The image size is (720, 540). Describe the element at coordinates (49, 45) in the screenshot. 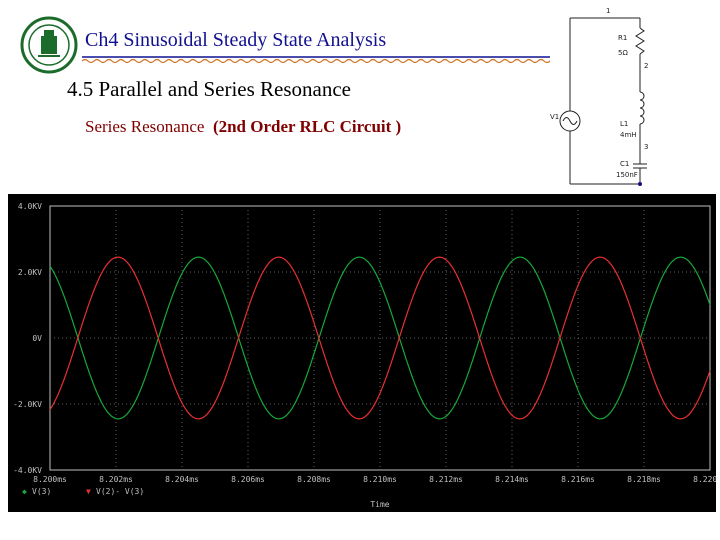

I see `university-logo` at that location.